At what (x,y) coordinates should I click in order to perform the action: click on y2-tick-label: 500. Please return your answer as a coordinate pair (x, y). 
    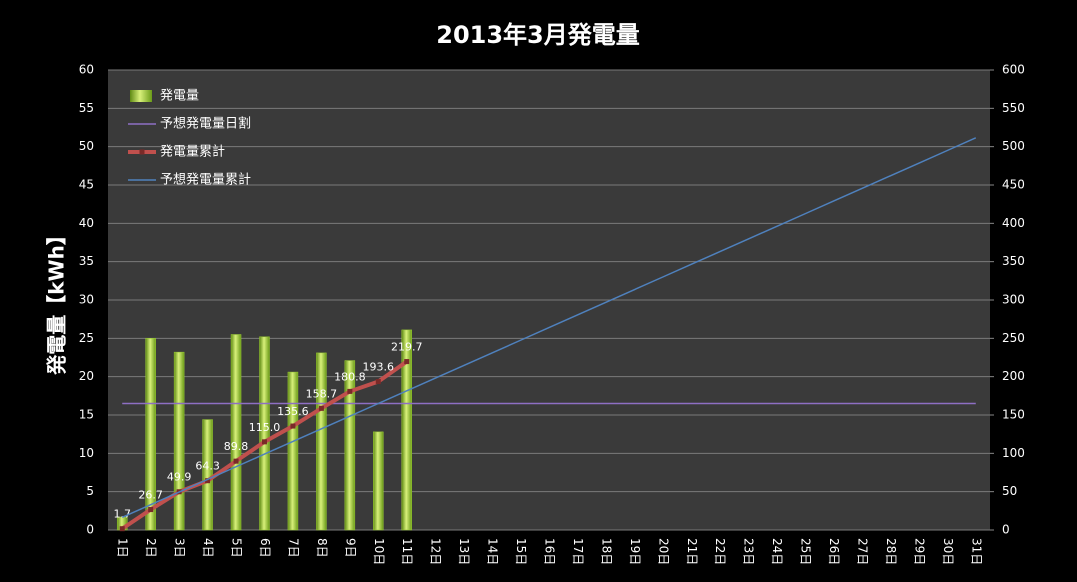
    Looking at the image, I should click on (1013, 146).